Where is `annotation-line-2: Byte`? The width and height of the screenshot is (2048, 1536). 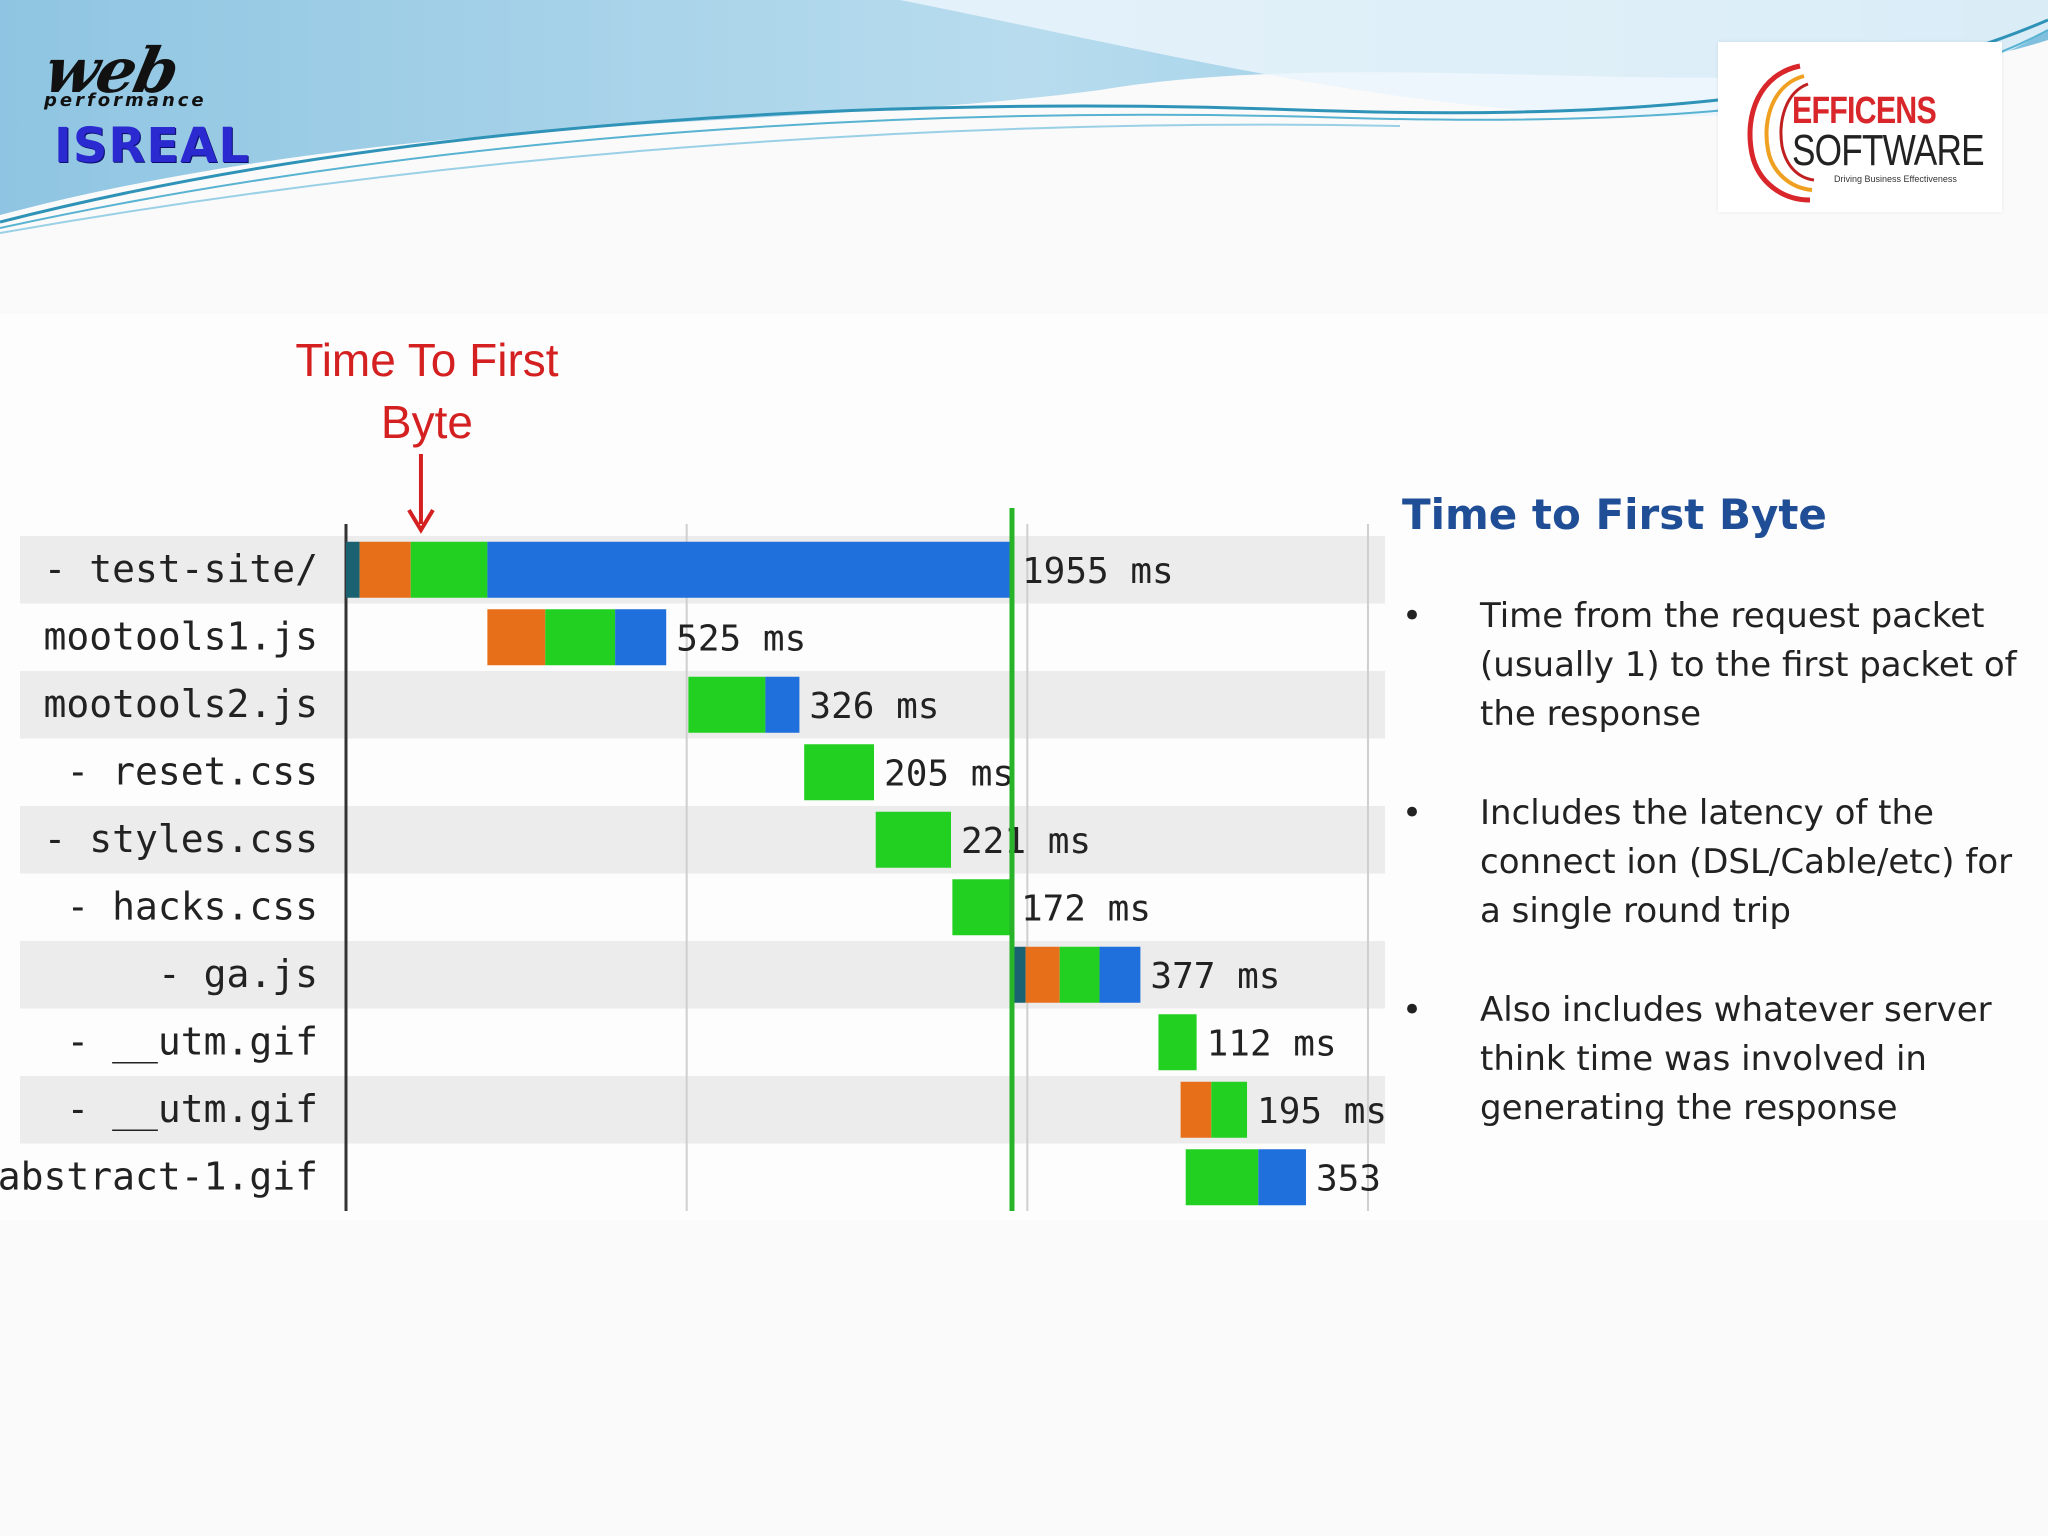
annotation-line-2: Byte is located at coordinates (427, 422).